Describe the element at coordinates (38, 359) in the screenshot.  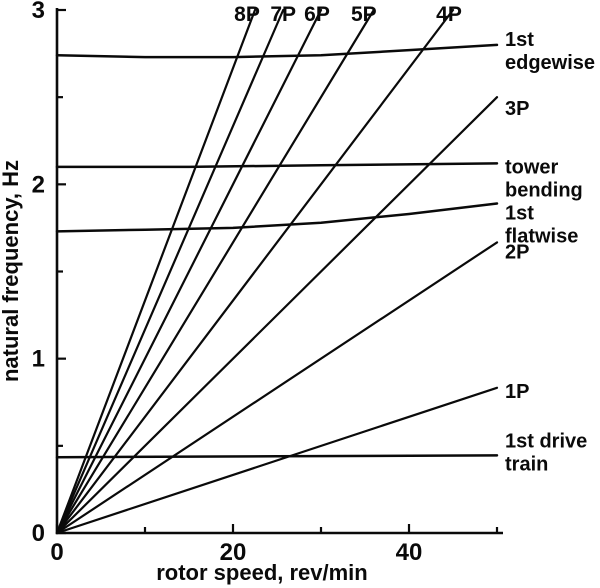
I see `y-tick-label: 1` at that location.